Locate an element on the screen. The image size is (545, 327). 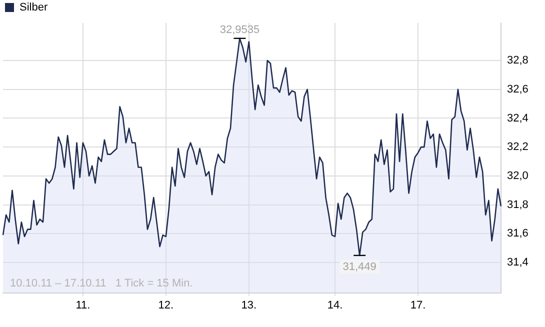
y-tick-label: 31,8 is located at coordinates (517, 204).